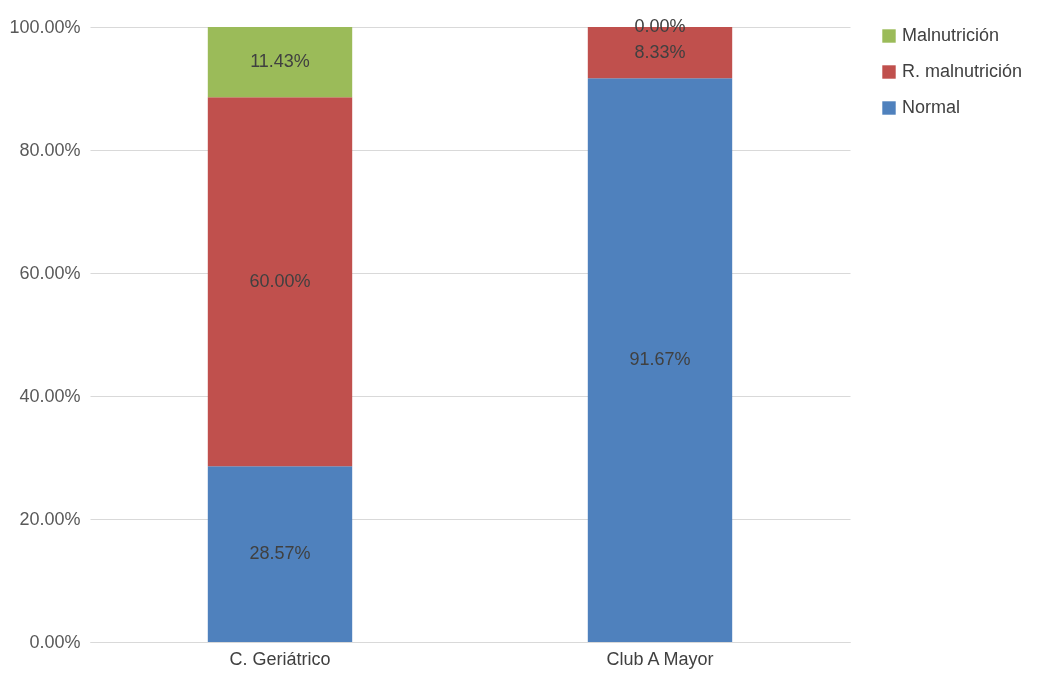 The height and width of the screenshot is (683, 1048). I want to click on legend-label: R. malnutrición, so click(962, 71).